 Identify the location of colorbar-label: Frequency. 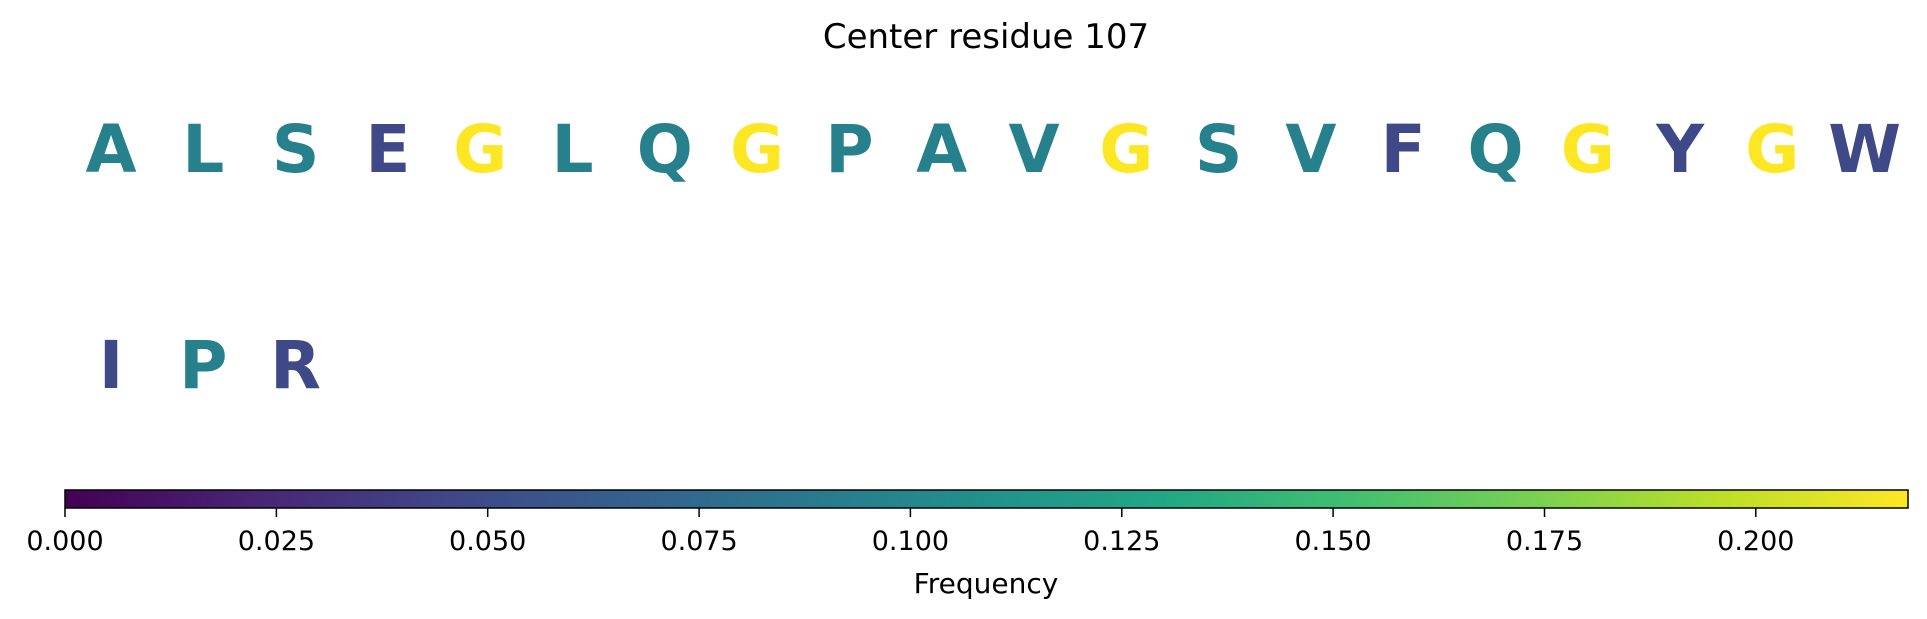
(986, 583).